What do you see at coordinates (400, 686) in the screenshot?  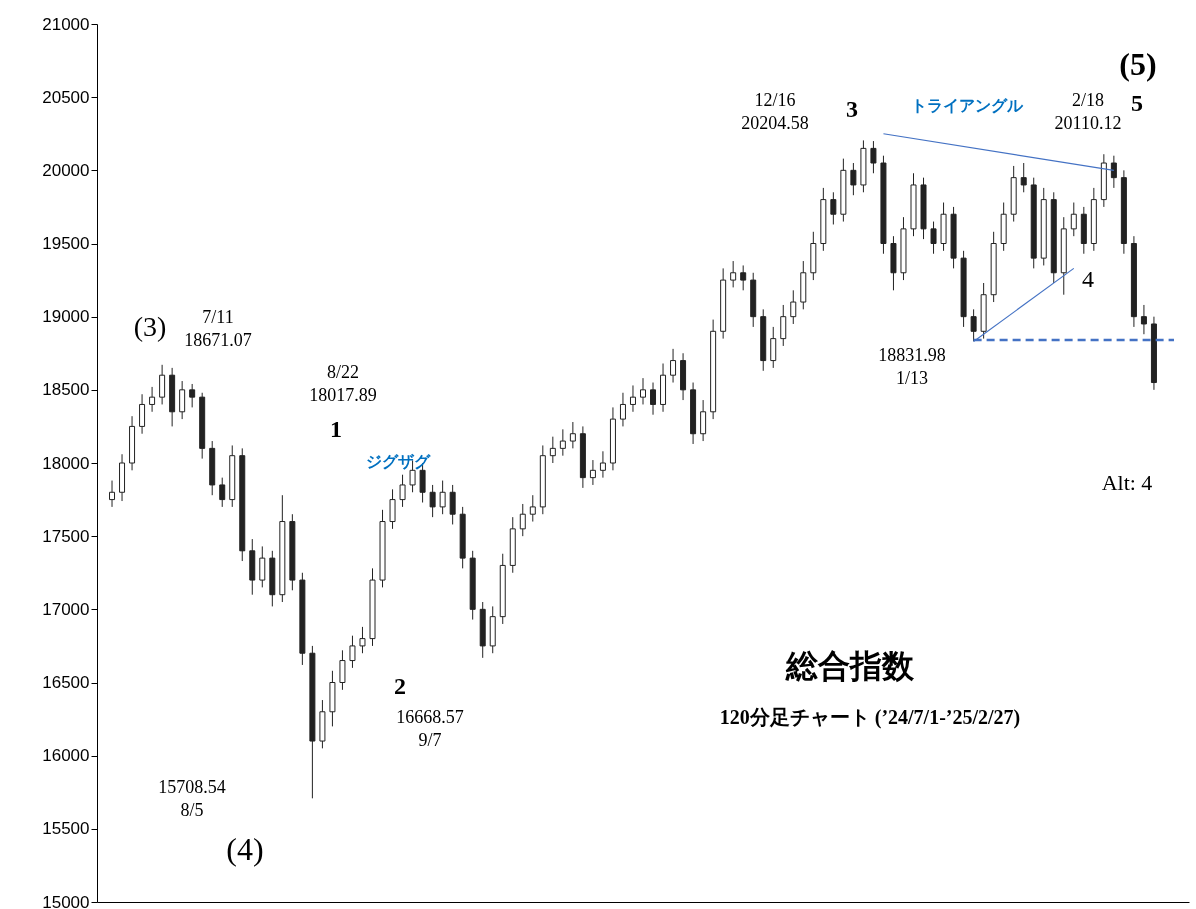 I see `annotation: 2` at bounding box center [400, 686].